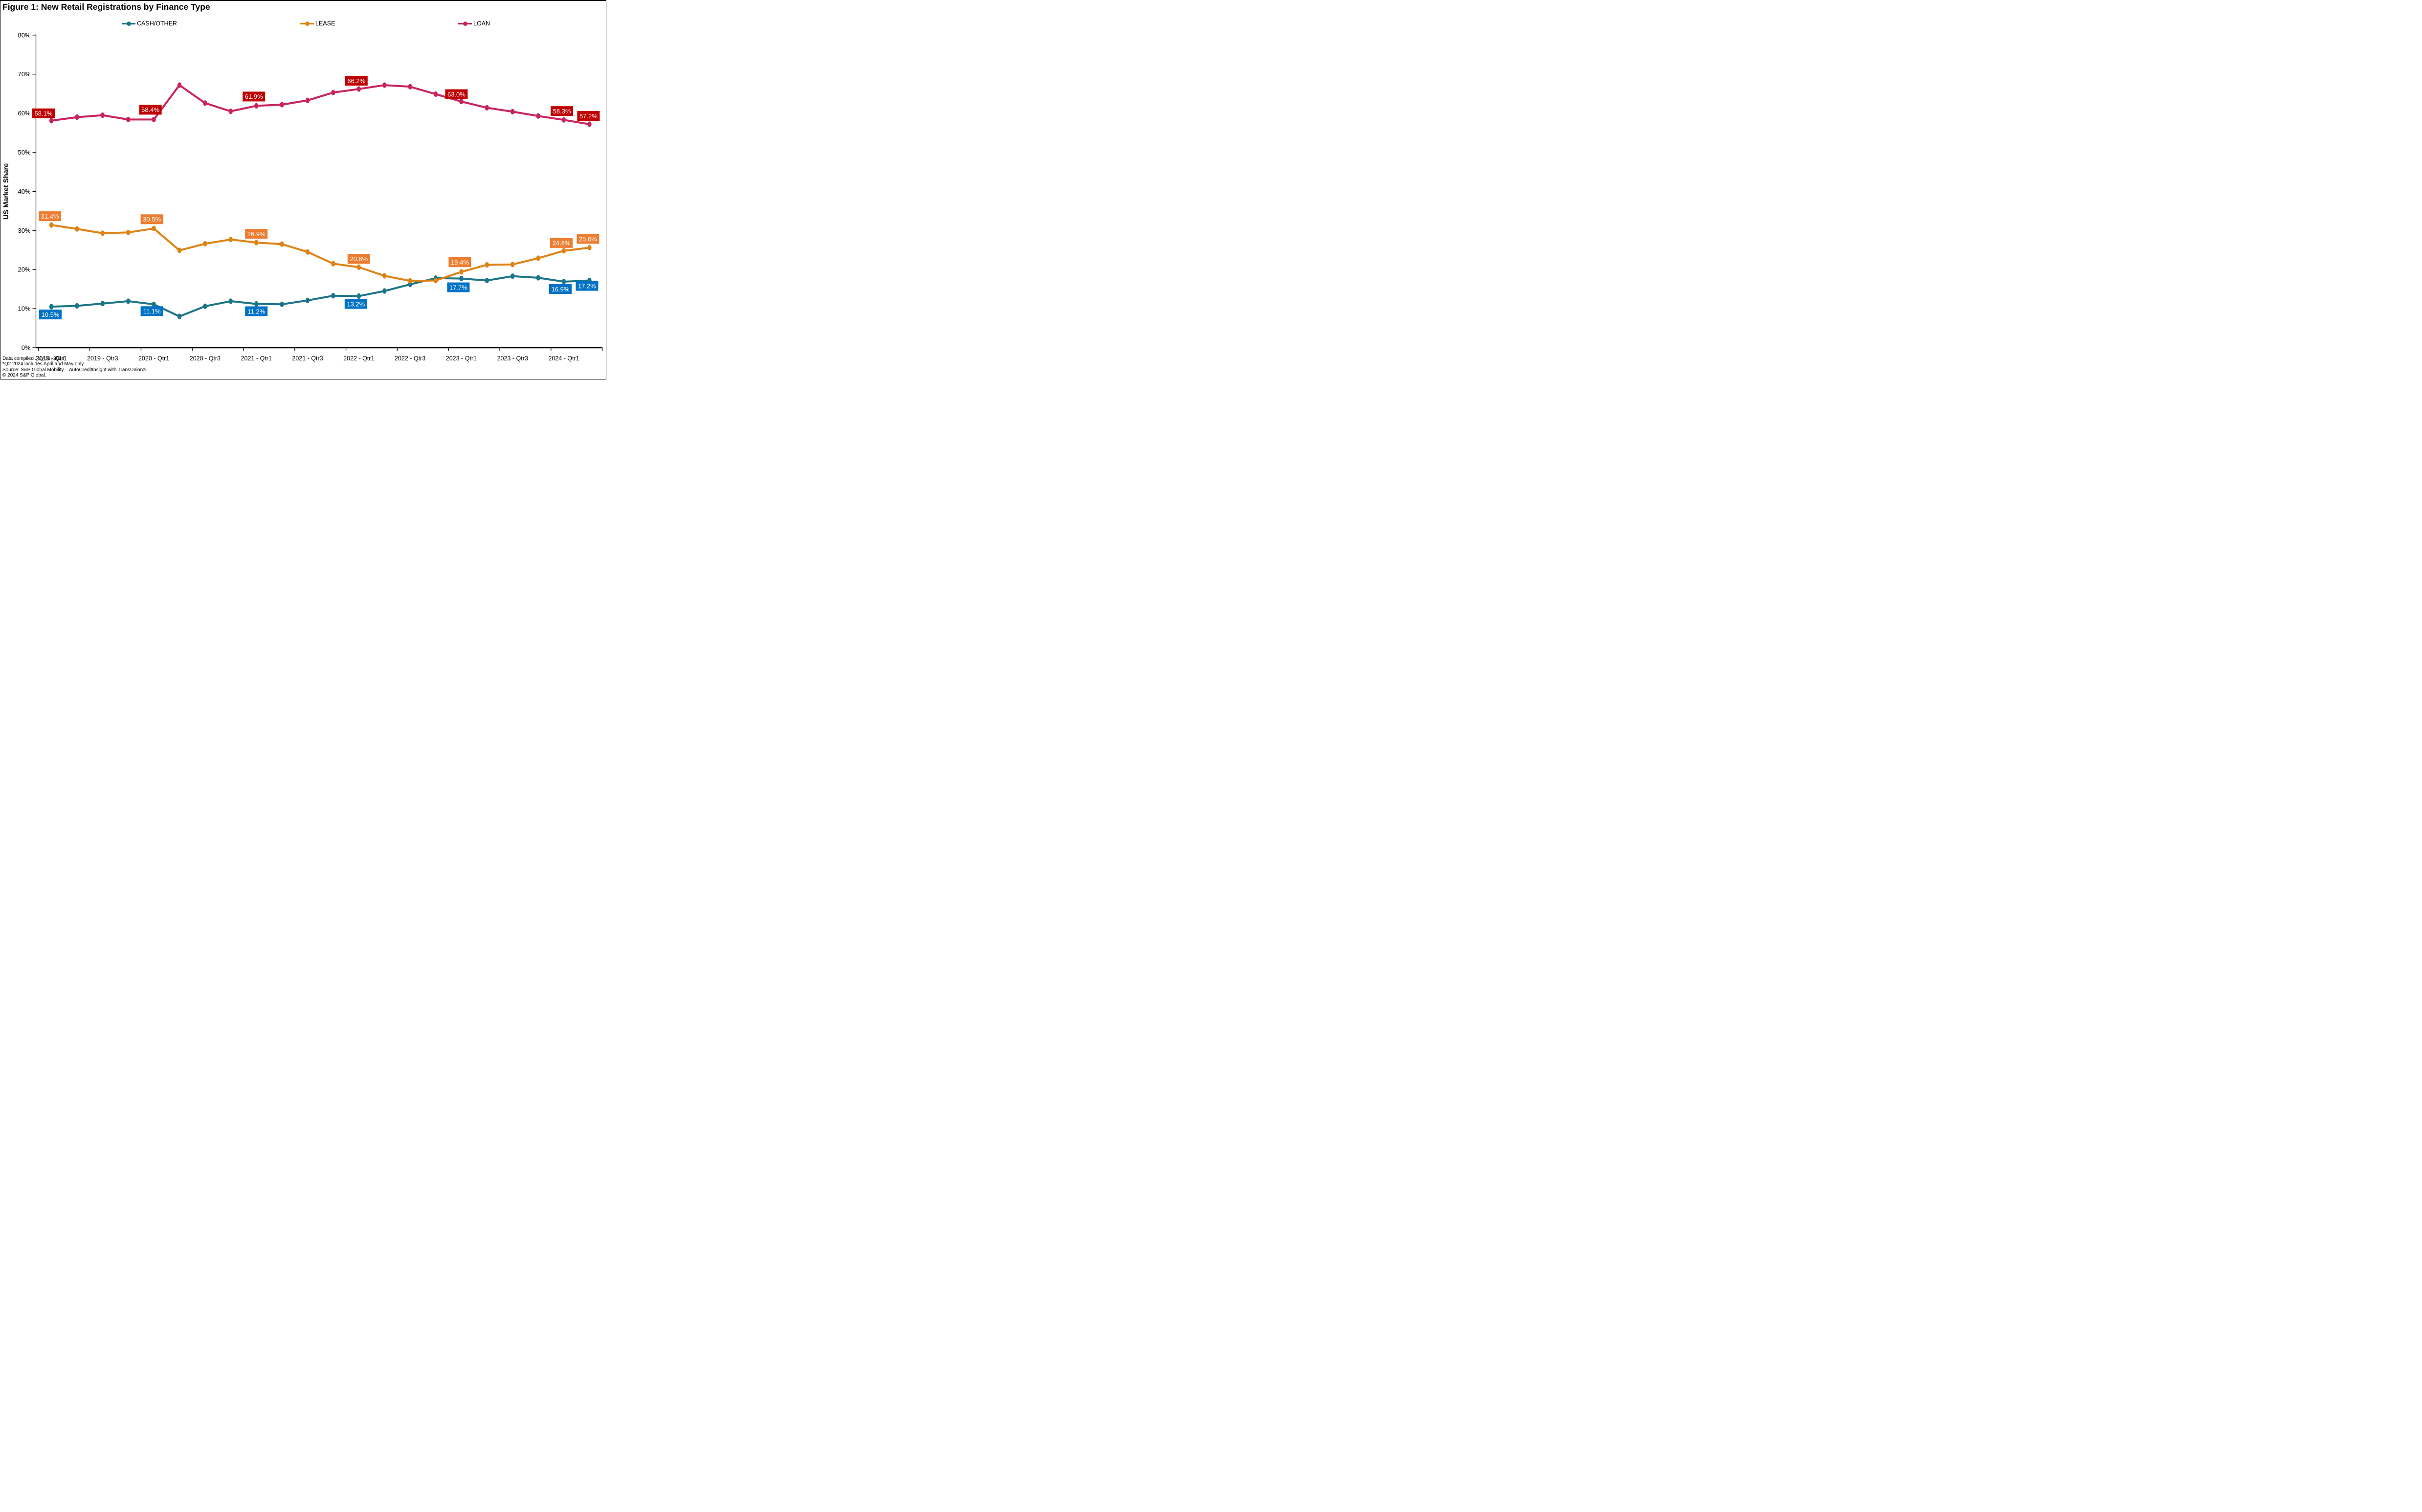  Describe the element at coordinates (50, 217) in the screenshot. I see `data-label-value: 31.4%` at that location.